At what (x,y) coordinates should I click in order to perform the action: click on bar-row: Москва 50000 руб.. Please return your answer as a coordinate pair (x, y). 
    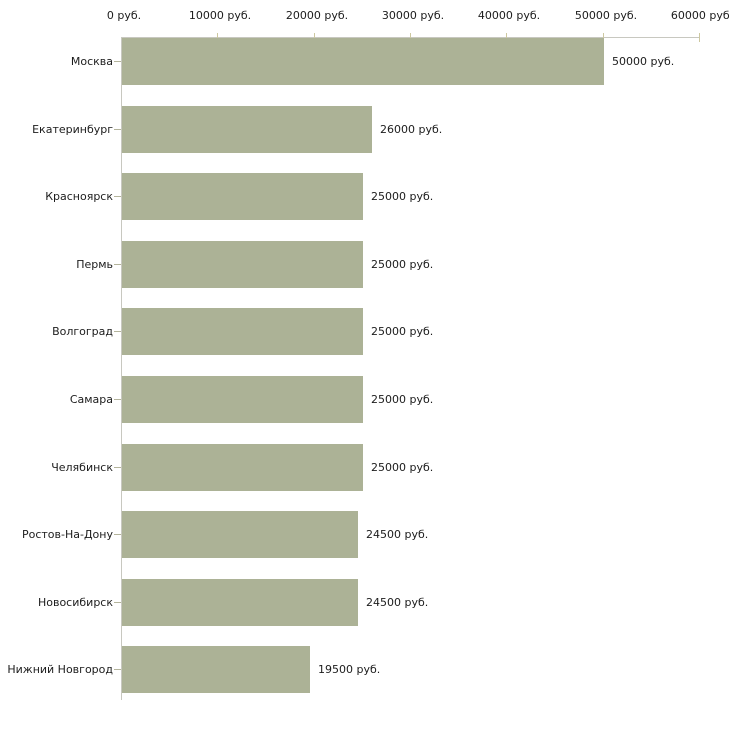
    Looking at the image, I should click on (365, 61).